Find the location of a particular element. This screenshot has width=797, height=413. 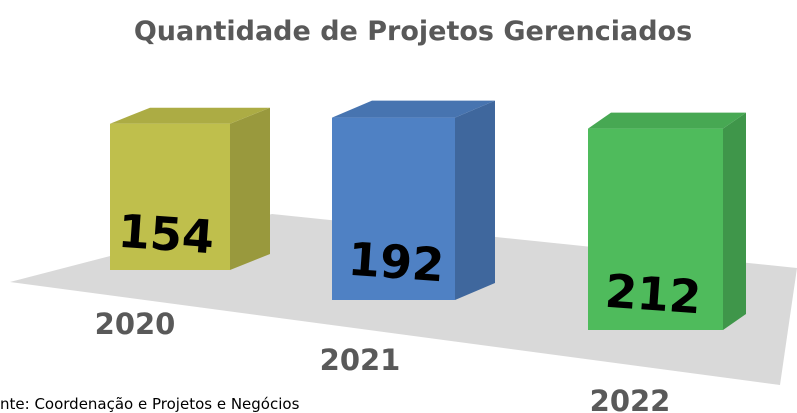

source-note: nte: Coordenação e Projetos e Negócios is located at coordinates (150, 404).